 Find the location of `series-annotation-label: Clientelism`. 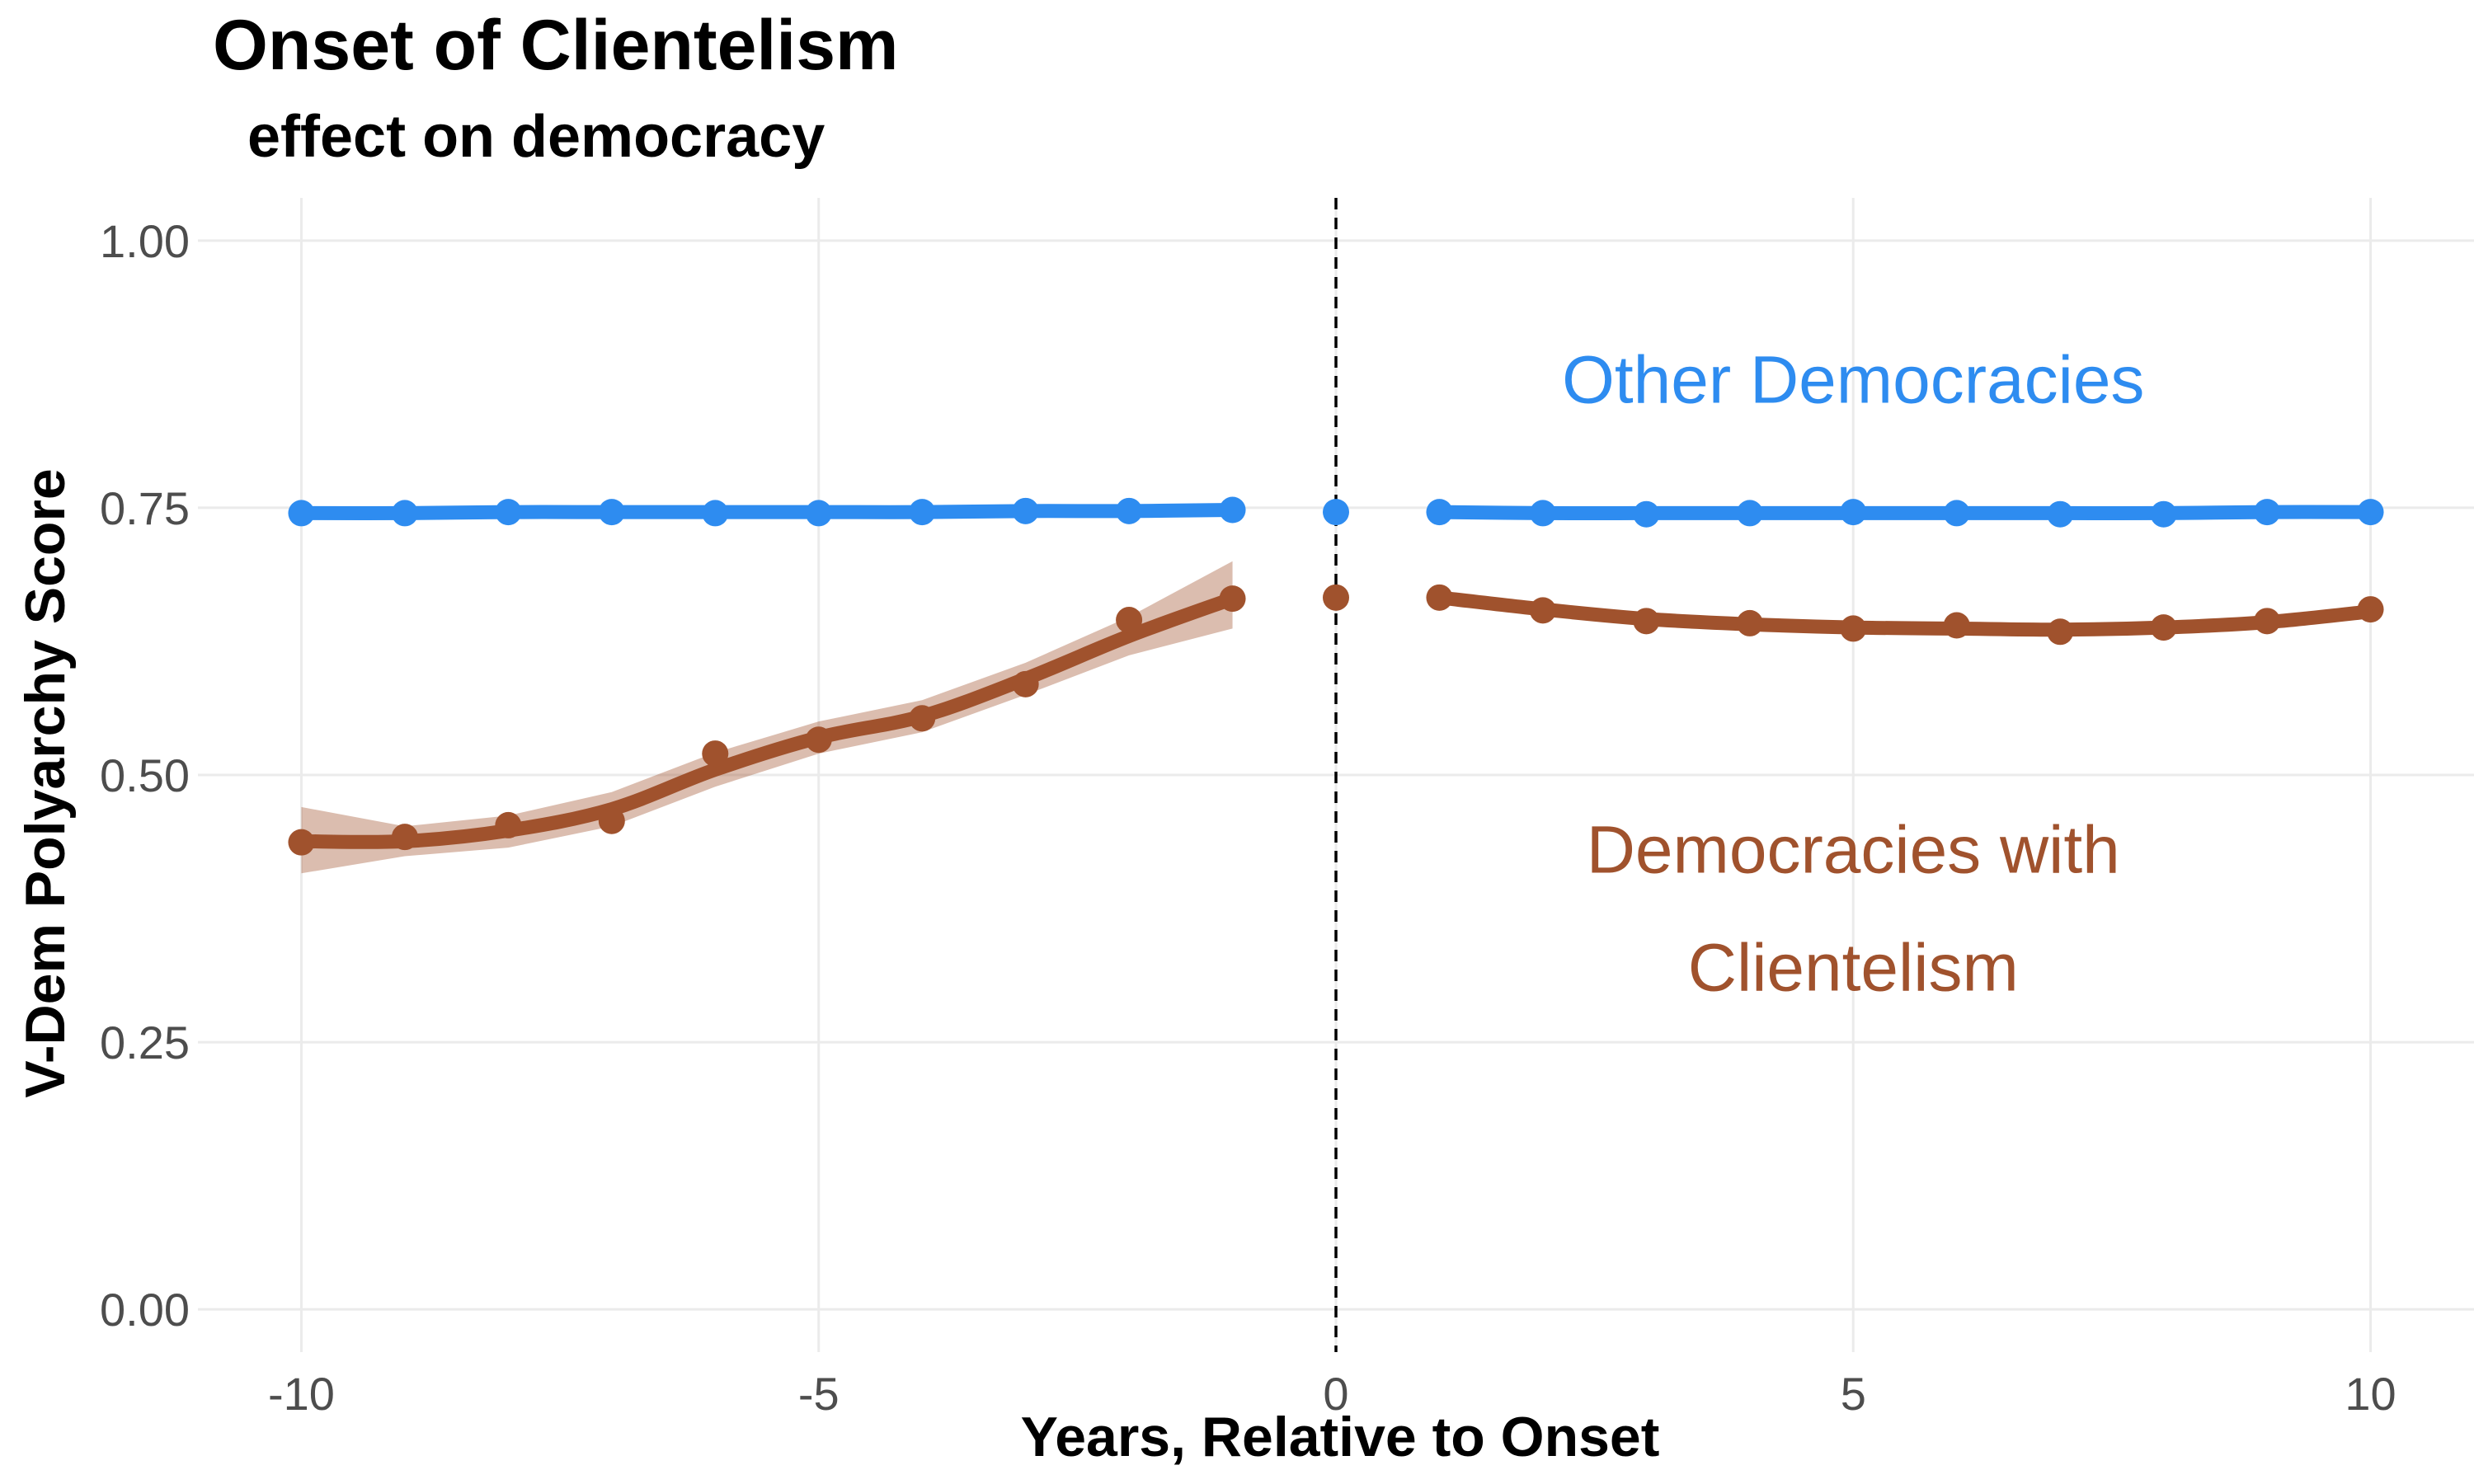

series-annotation-label: Clientelism is located at coordinates (1853, 968).